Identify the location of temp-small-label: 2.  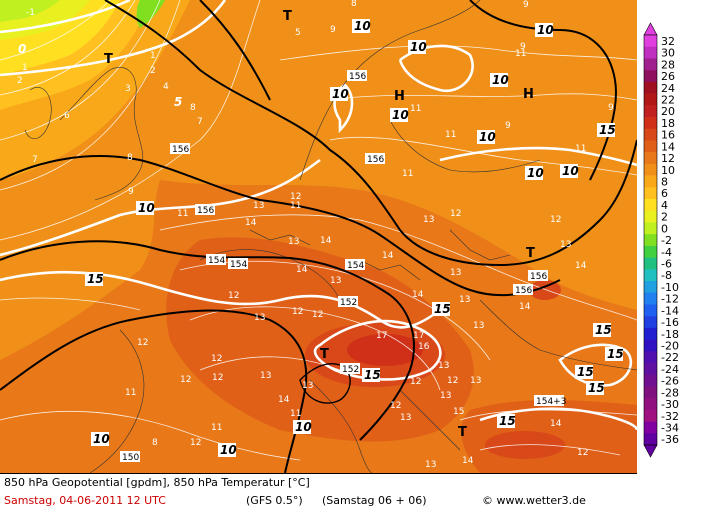
(153, 71).